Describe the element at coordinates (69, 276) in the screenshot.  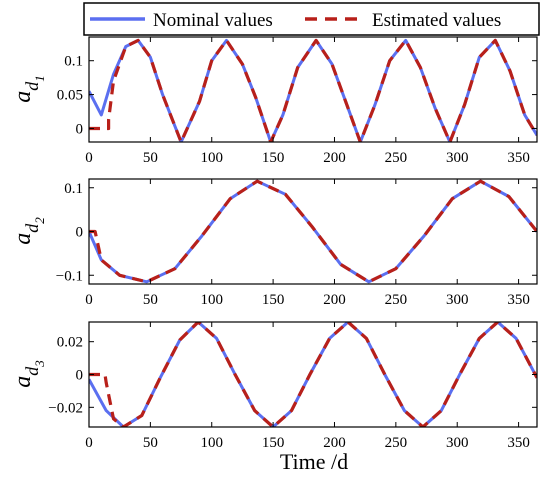
I see `y-tick-label: −0.1` at that location.